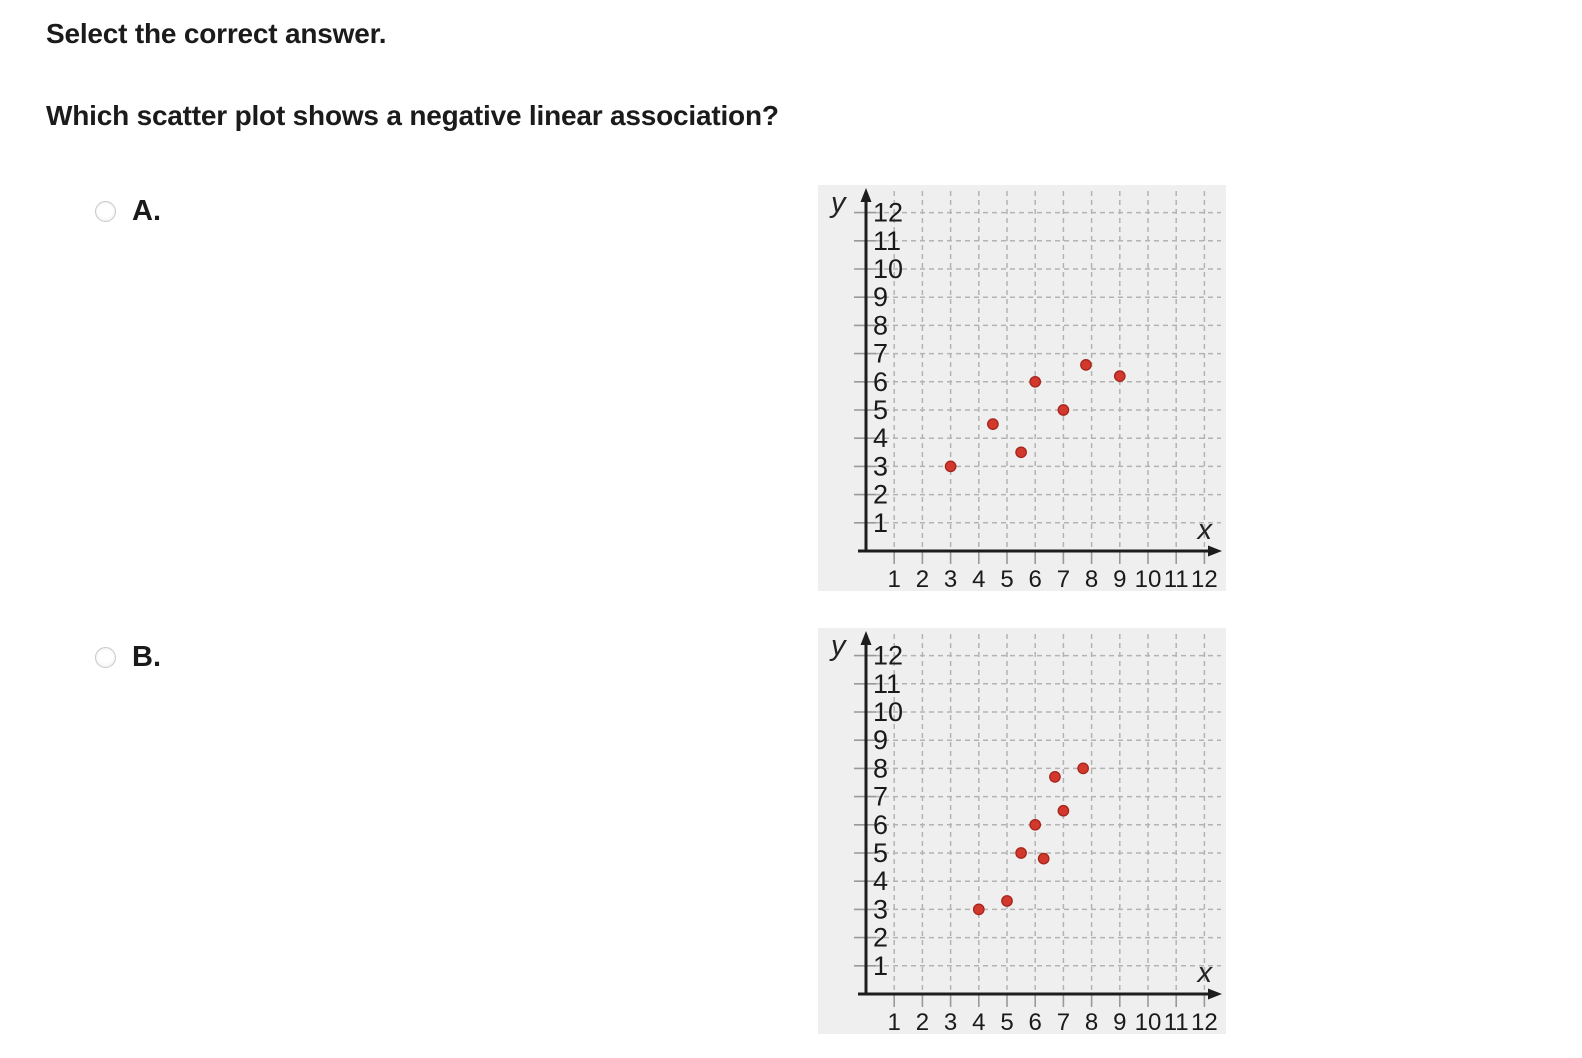  I want to click on radio-option-b, so click(105, 657).